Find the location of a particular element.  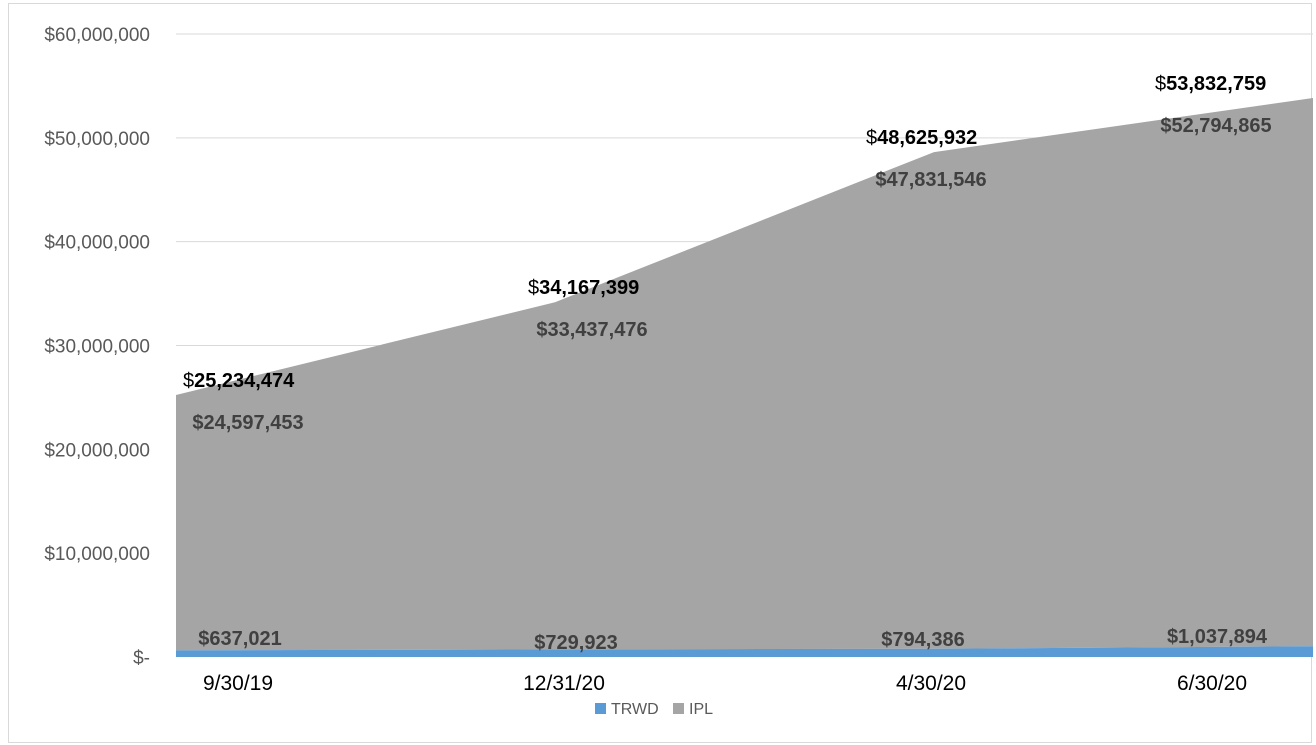

x-tick-label: 9/30/19 is located at coordinates (238, 683).